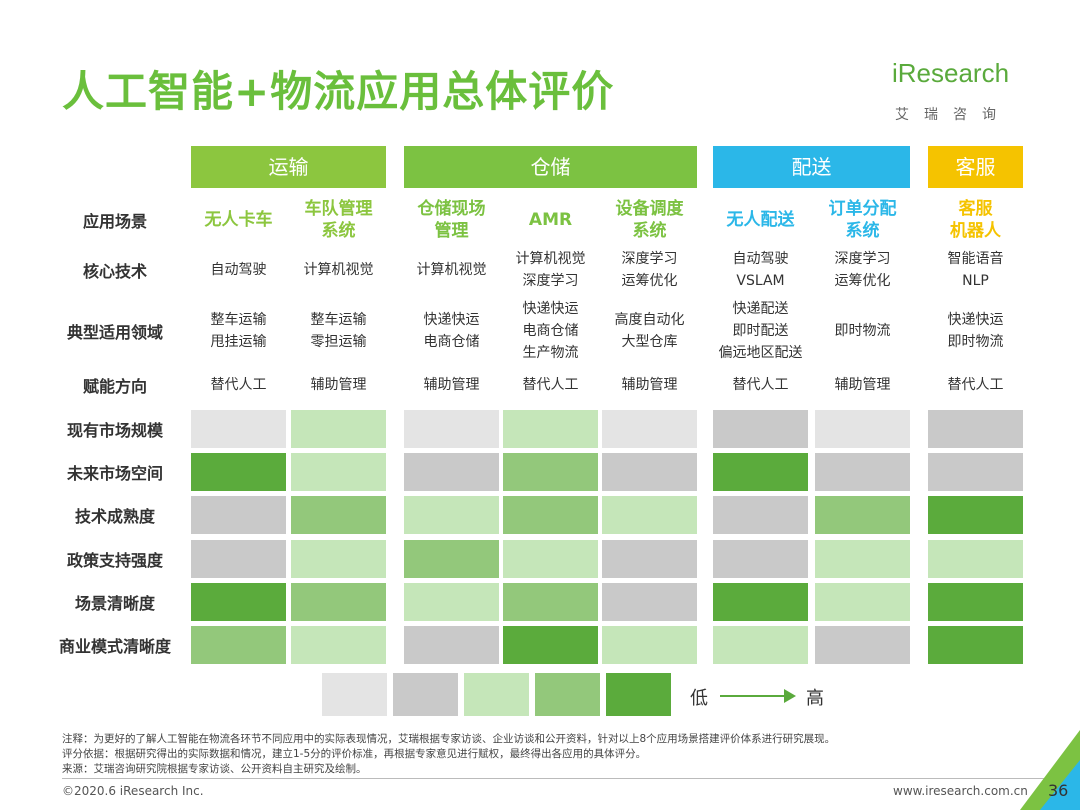  I want to click on direction: 辅助管理, so click(338, 385).